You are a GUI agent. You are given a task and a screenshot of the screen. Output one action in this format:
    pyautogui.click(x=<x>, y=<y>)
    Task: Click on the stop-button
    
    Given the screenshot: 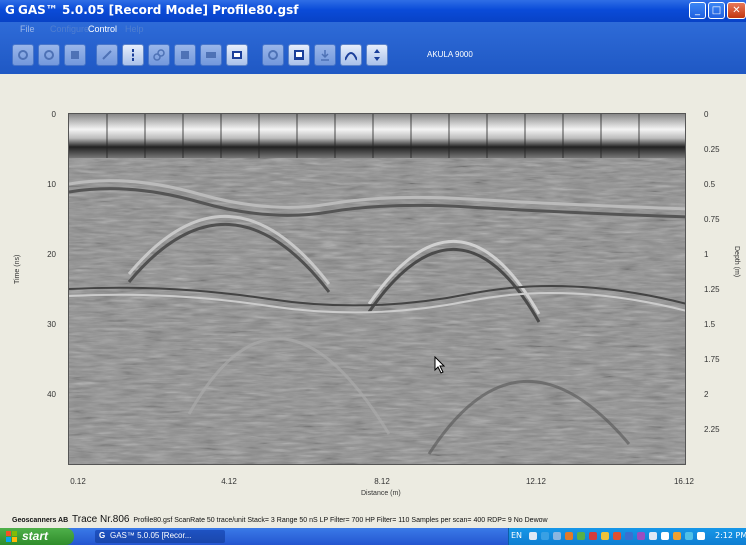 What is the action you would take?
    pyautogui.click(x=75, y=55)
    